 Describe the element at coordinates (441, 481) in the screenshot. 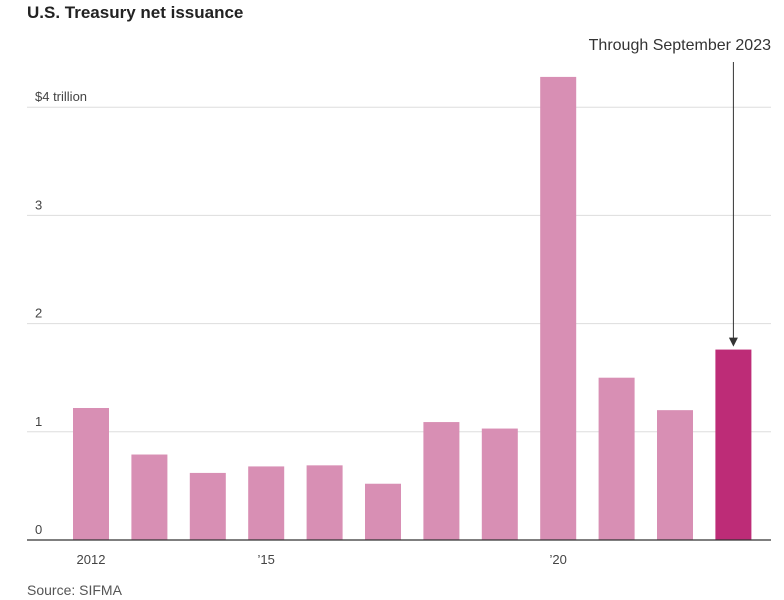

I see `bar-2018` at that location.